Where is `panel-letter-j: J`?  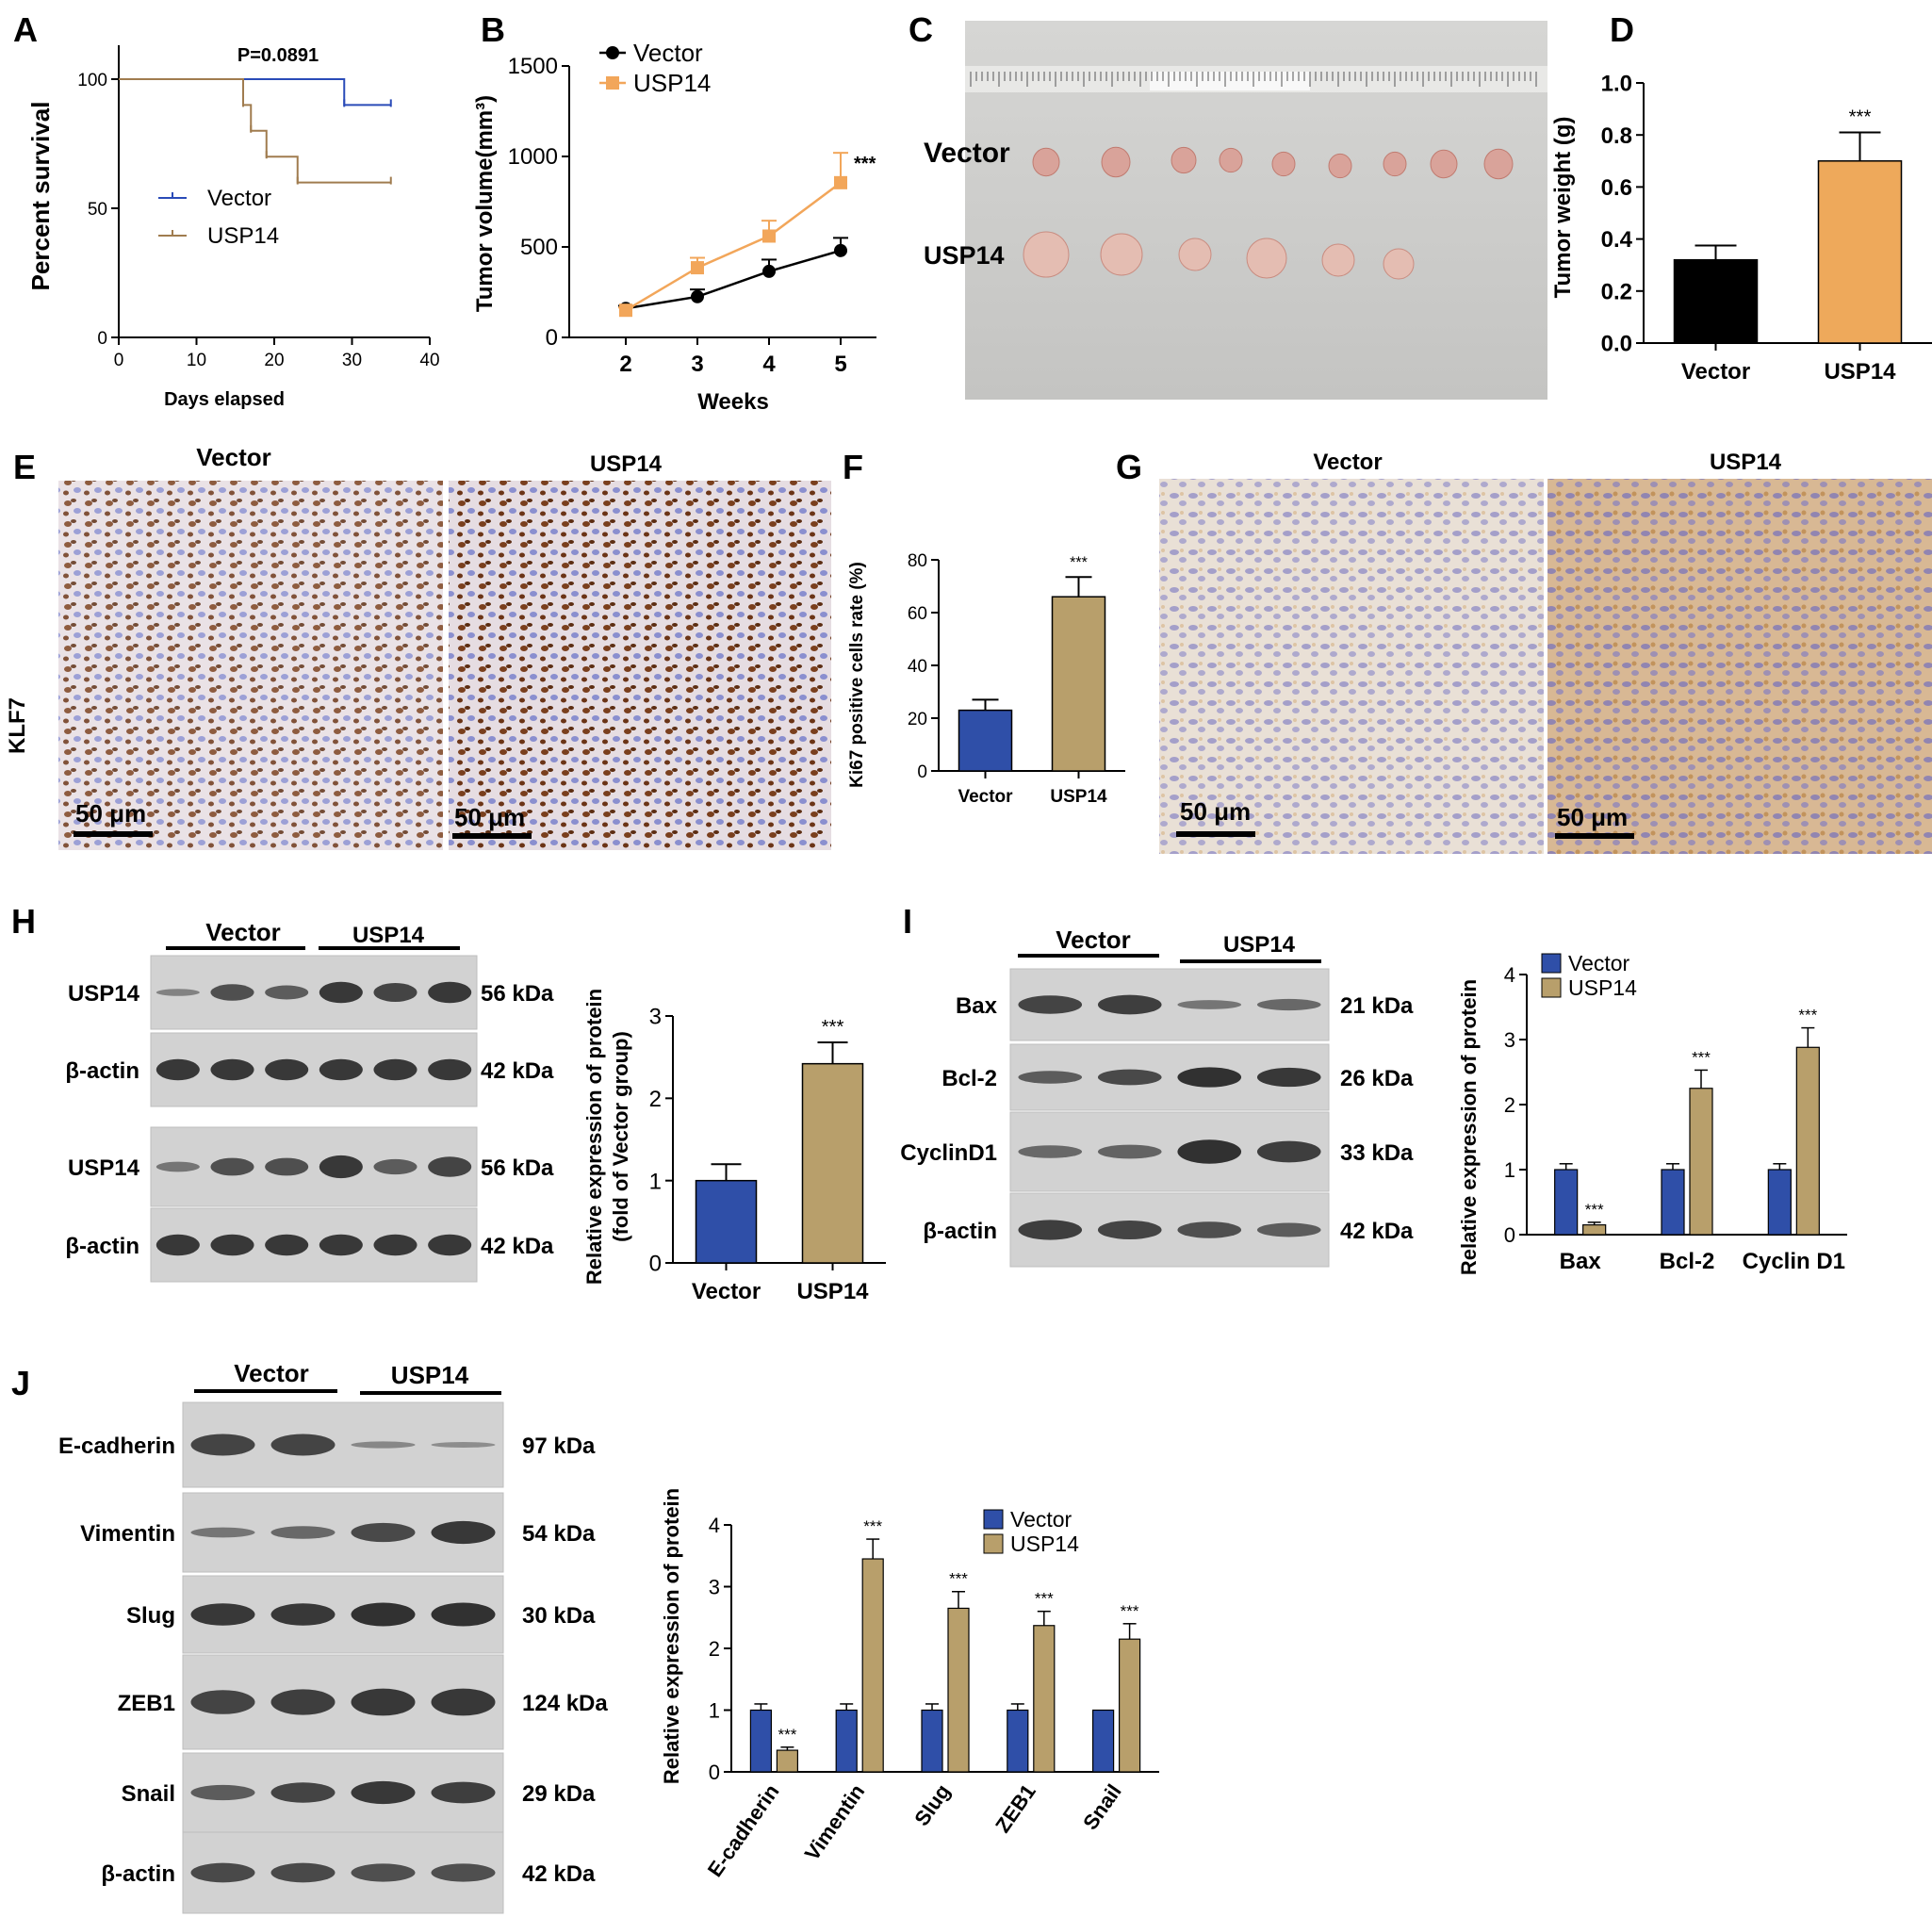
panel-letter-j: J is located at coordinates (20, 1383).